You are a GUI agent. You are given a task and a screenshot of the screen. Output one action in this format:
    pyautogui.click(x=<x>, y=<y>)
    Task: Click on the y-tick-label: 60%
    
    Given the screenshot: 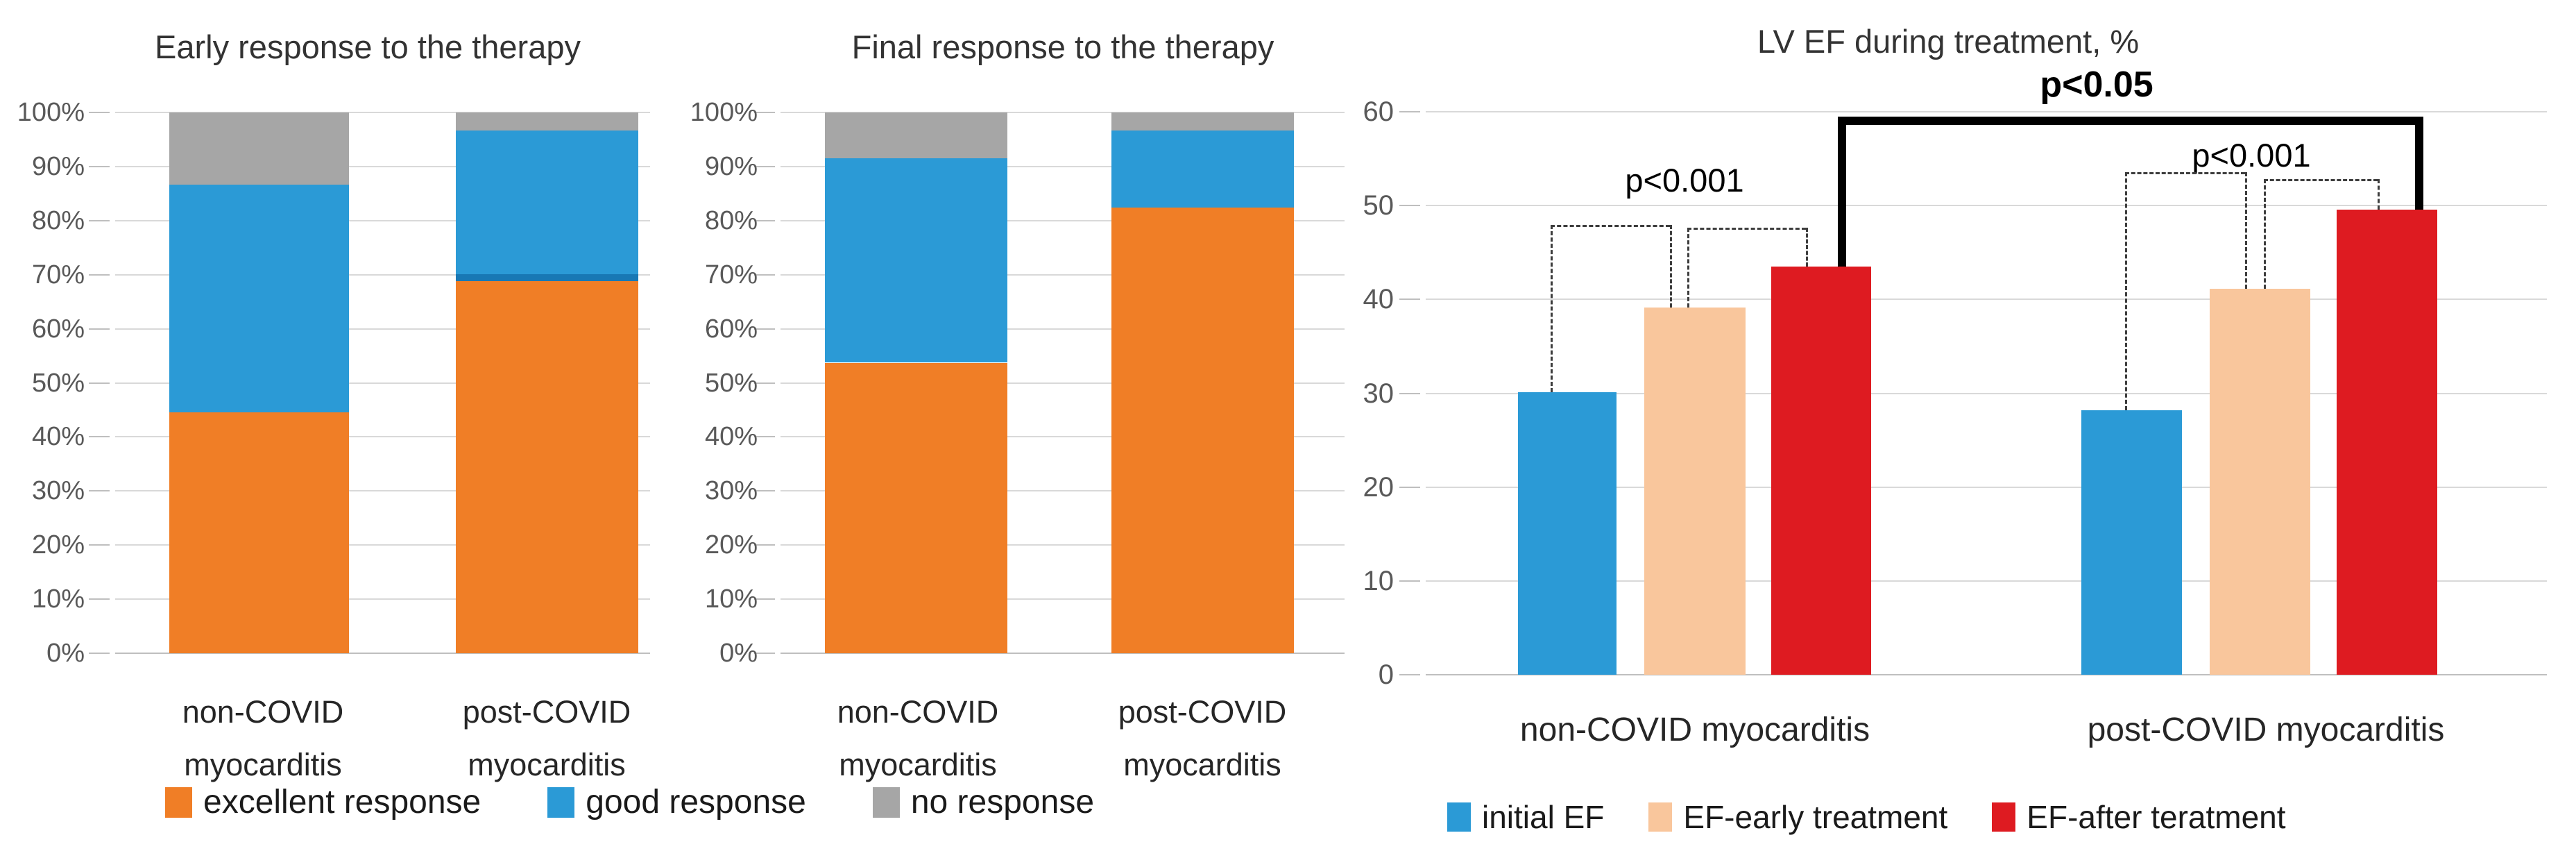 What is the action you would take?
    pyautogui.click(x=731, y=329)
    